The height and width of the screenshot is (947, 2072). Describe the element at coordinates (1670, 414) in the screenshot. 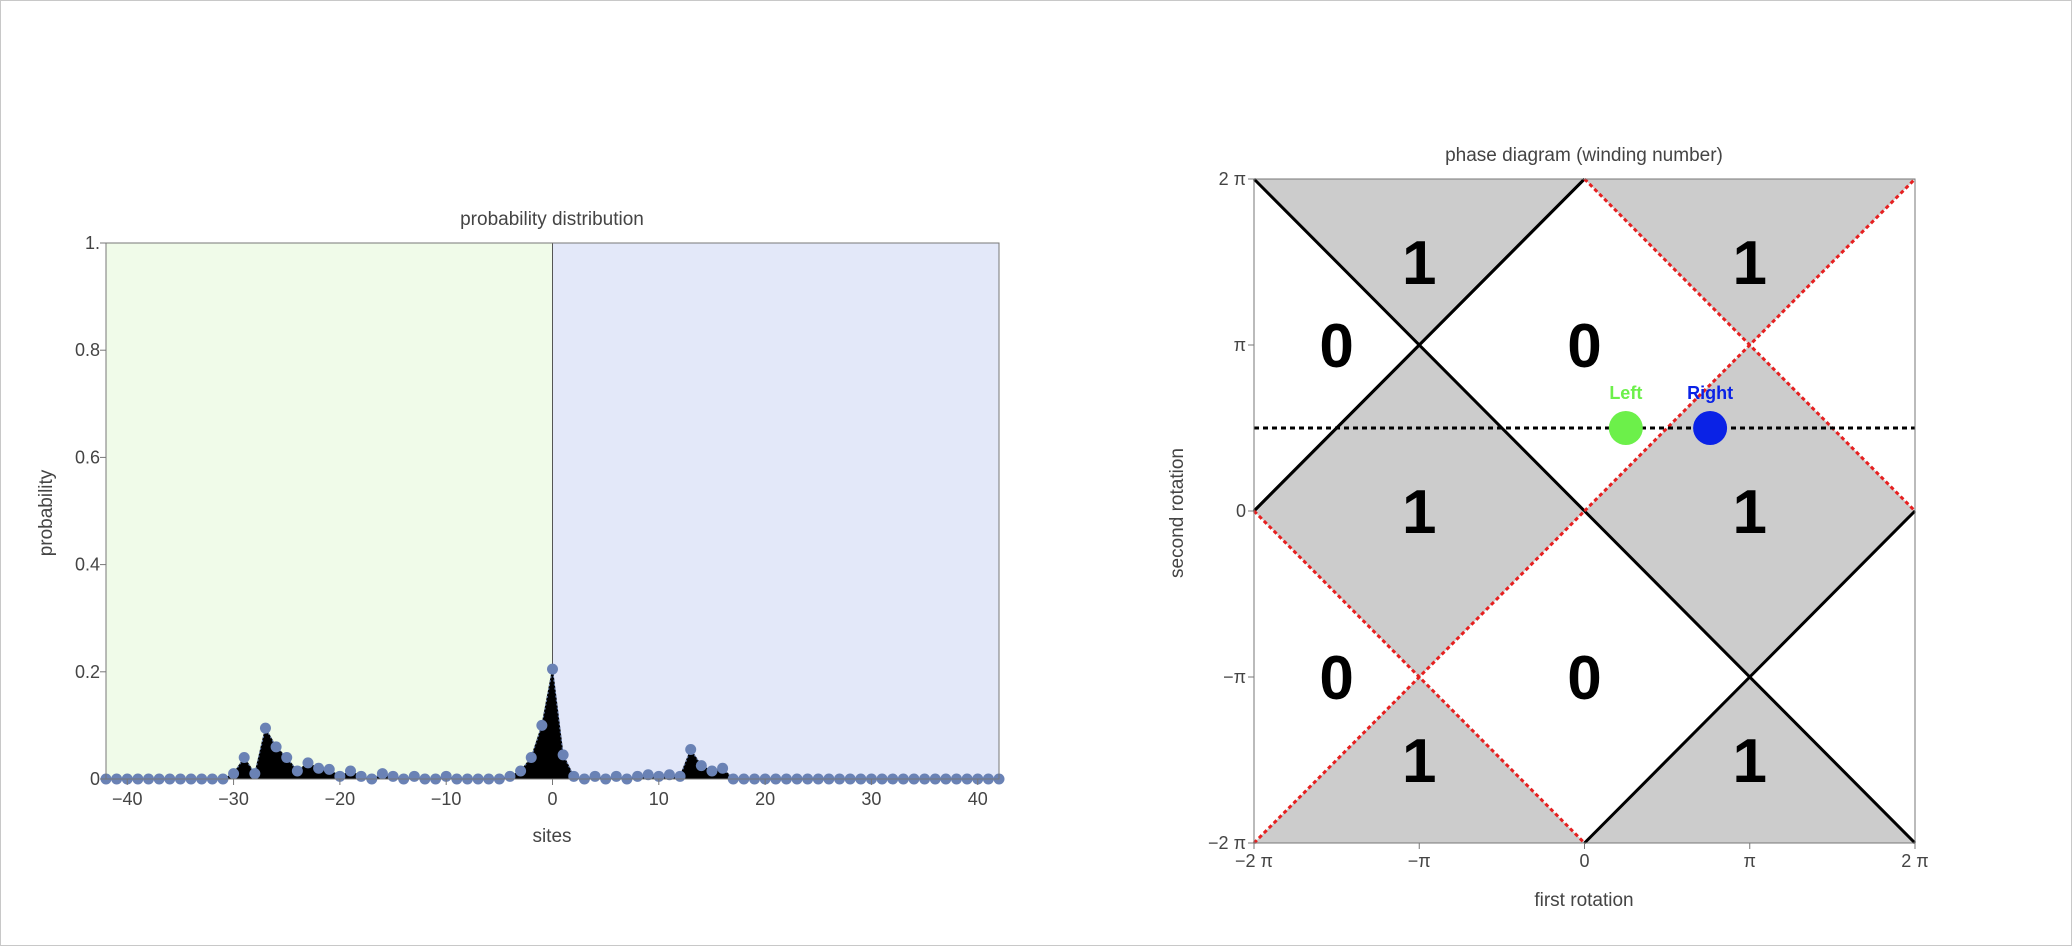

I see `marked-points: Left Right` at that location.